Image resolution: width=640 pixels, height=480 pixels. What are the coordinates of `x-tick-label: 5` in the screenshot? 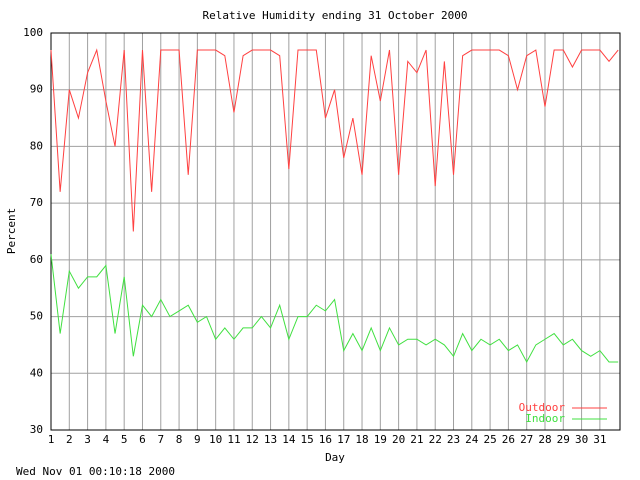 It's located at (124, 439).